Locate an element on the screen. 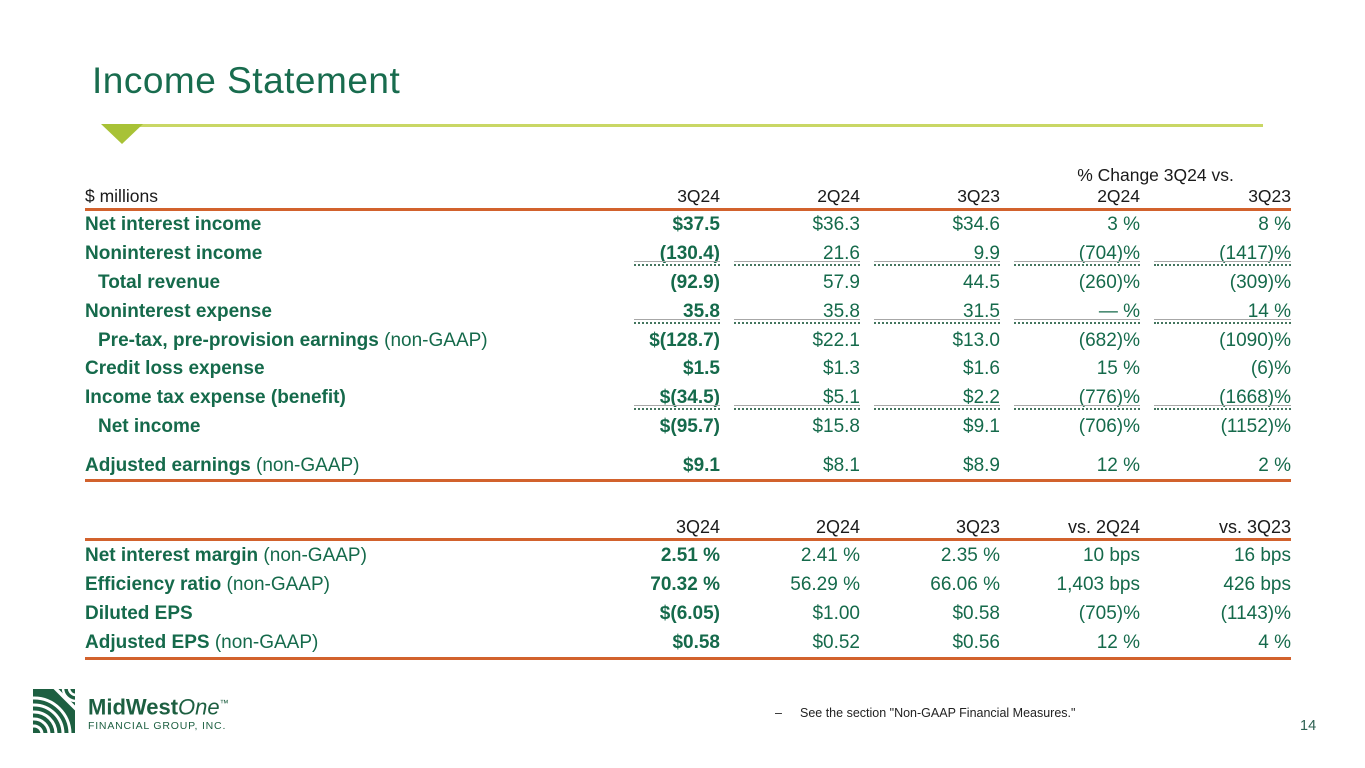  cell-value: 16 bps is located at coordinates (1262, 555).